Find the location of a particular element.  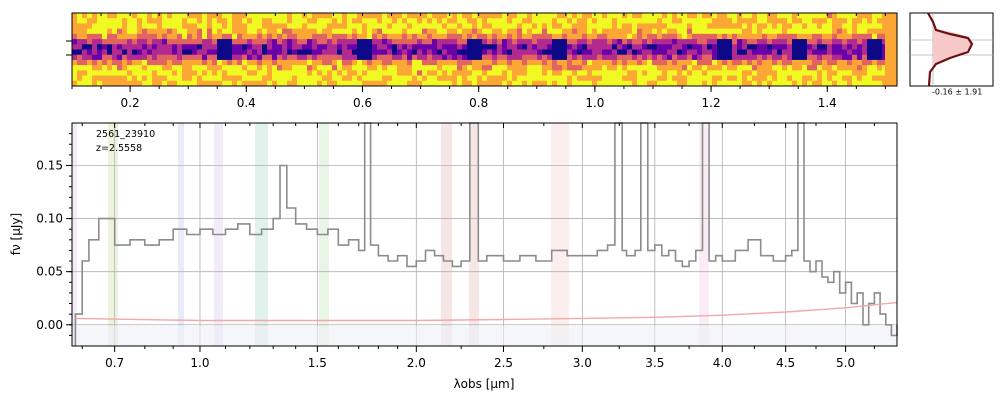

y-axis: 0.000.050.100.15 is located at coordinates (54, 234).